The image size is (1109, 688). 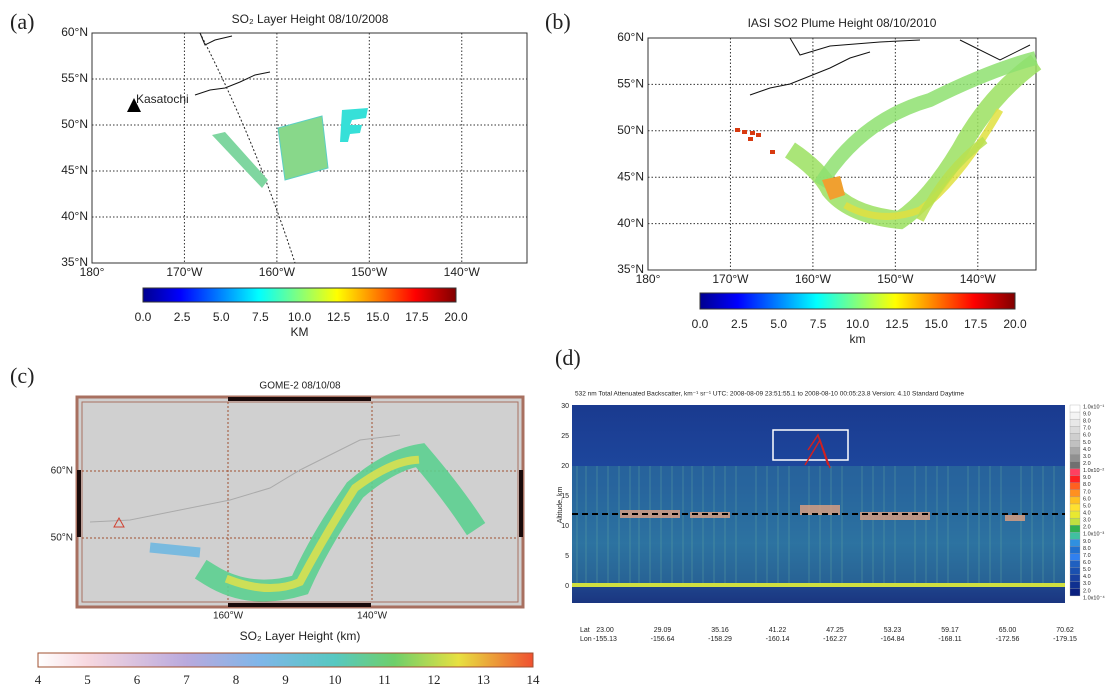 What do you see at coordinates (1093, 407) in the screenshot?
I see `colorbar-tick: 1.0x10⁻¹` at bounding box center [1093, 407].